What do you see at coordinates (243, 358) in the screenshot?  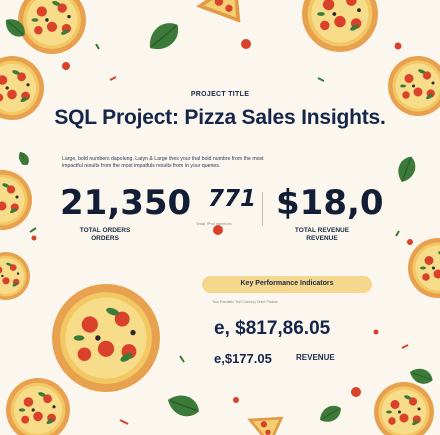 I see `kpi-value-2: e,$177.05` at bounding box center [243, 358].